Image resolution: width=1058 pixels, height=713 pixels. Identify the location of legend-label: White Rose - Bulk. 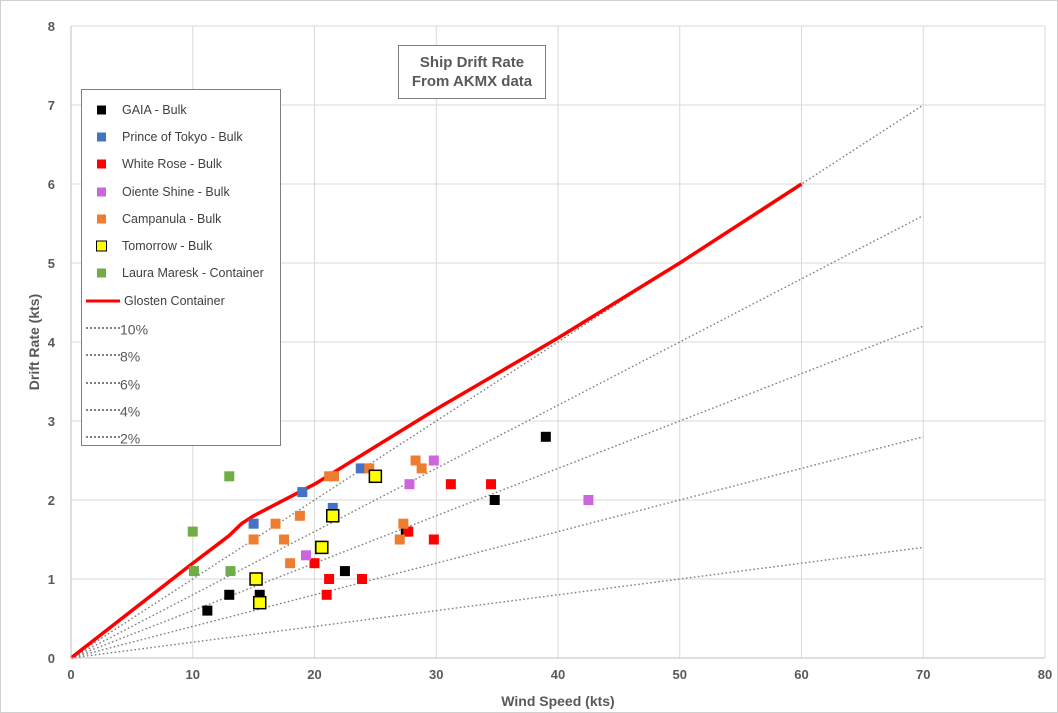
(172, 164).